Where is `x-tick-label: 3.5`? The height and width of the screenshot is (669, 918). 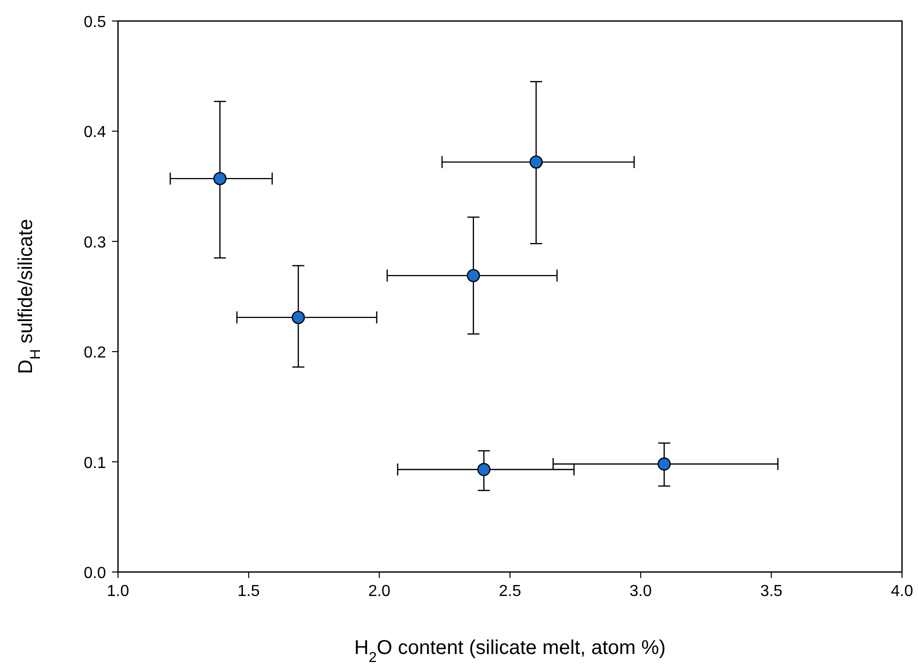 x-tick-label: 3.5 is located at coordinates (771, 591).